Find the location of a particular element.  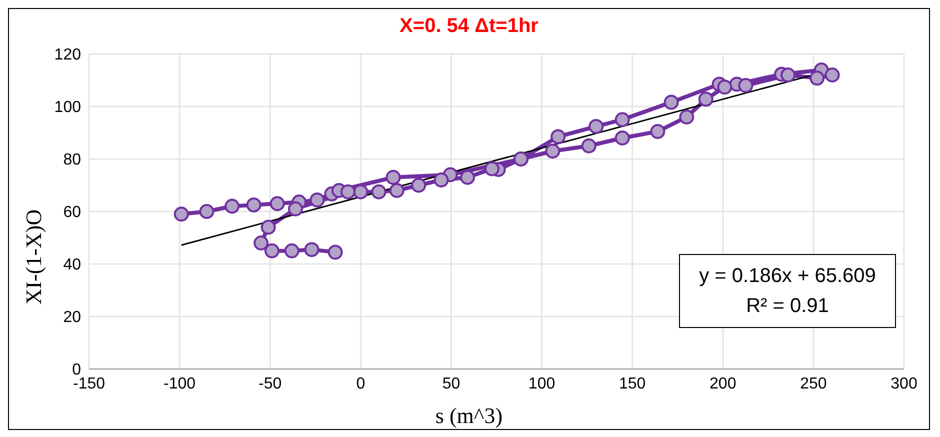

x-axis-title: s (m^3) is located at coordinates (469, 416).